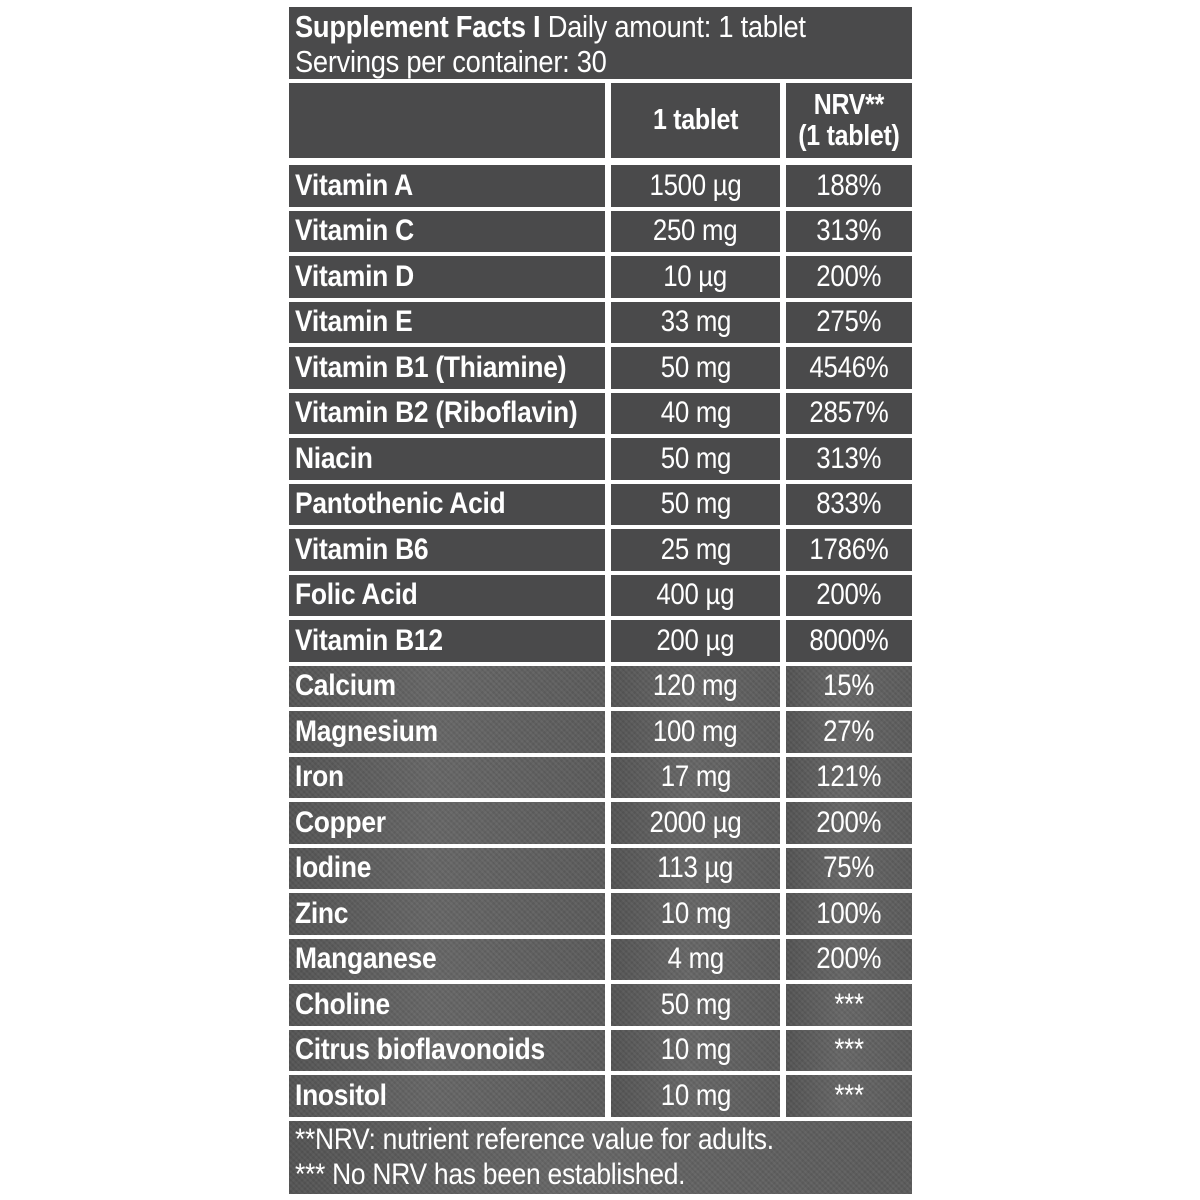  I want to click on nutrient-label: Vitamin A, so click(354, 185).